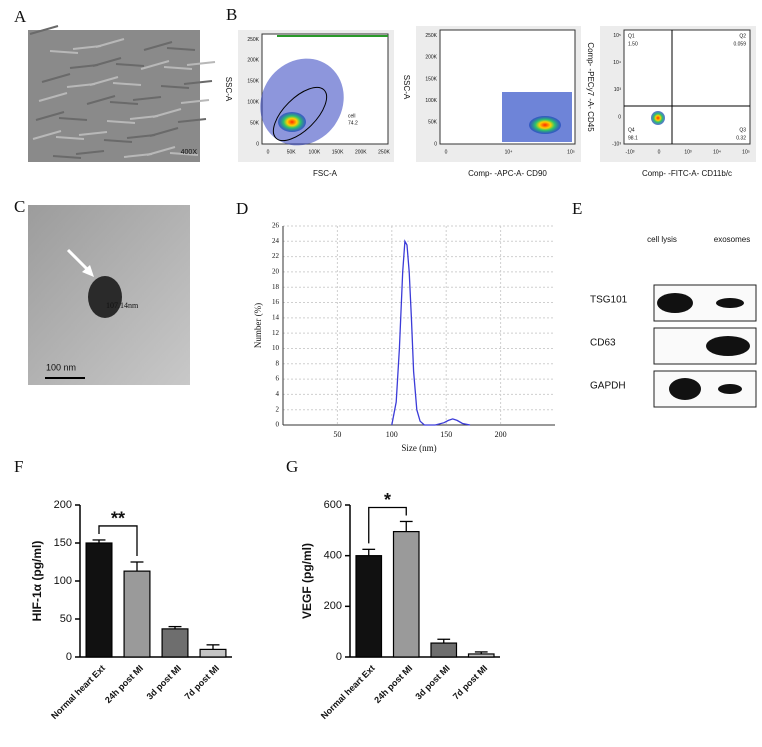  I want to click on y-tick-label: 150, so click(63, 543).